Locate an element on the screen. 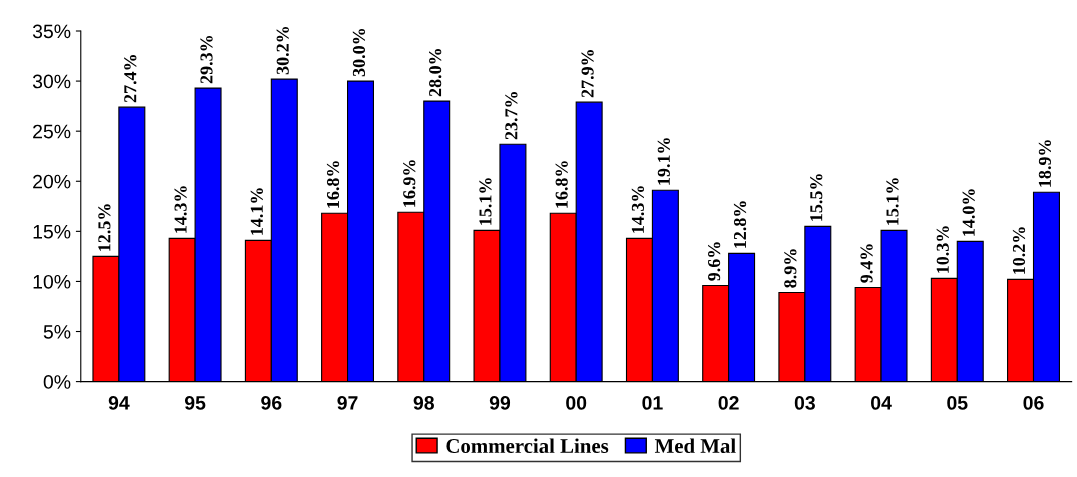 The height and width of the screenshot is (477, 1077). y-tick-label: 20% is located at coordinates (52, 181).